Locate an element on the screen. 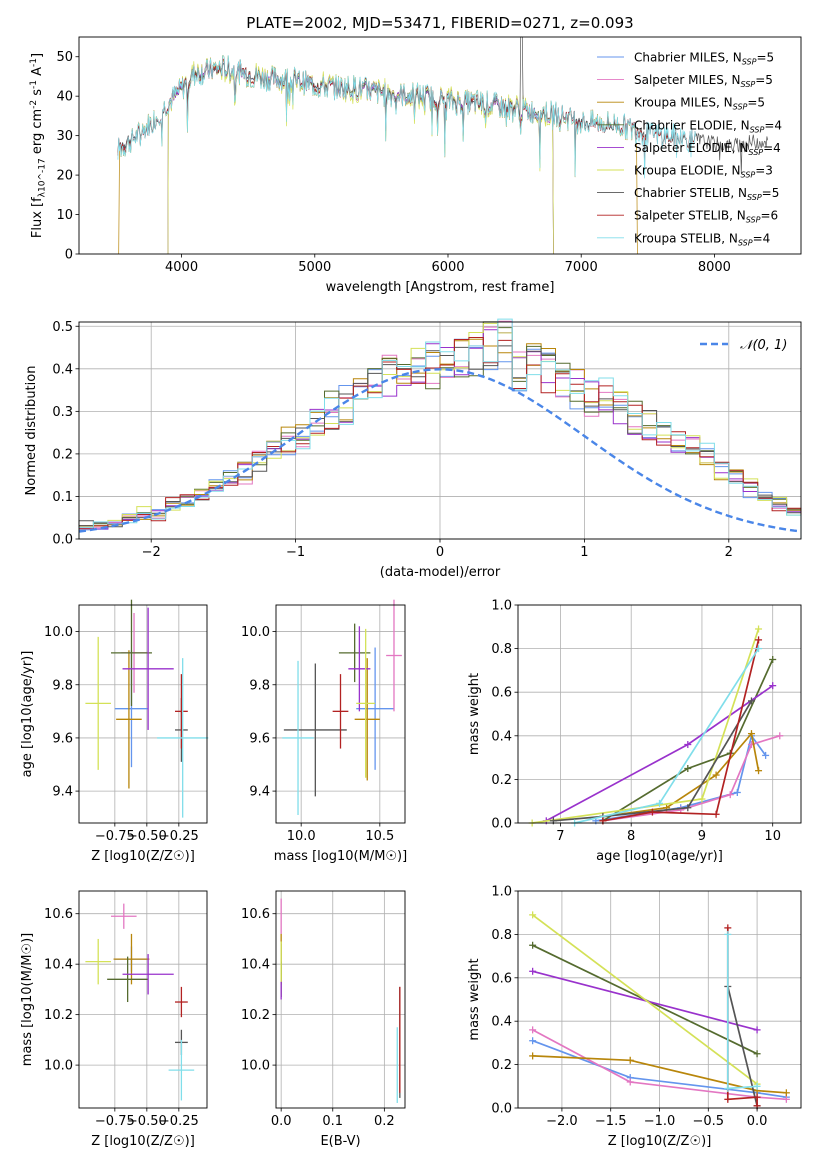 The image size is (819, 1170). spectrum-series-line is located at coordinates (407, 117).